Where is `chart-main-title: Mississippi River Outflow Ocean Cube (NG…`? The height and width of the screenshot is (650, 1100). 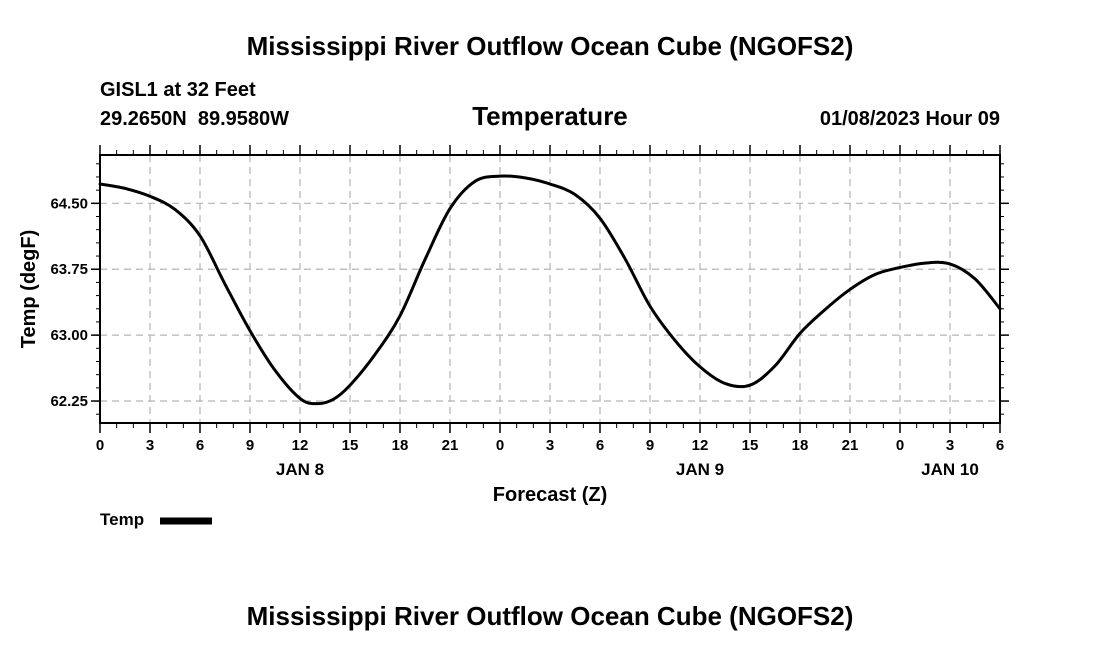
chart-main-title: Mississippi River Outflow Ocean Cube (NG… is located at coordinates (550, 46).